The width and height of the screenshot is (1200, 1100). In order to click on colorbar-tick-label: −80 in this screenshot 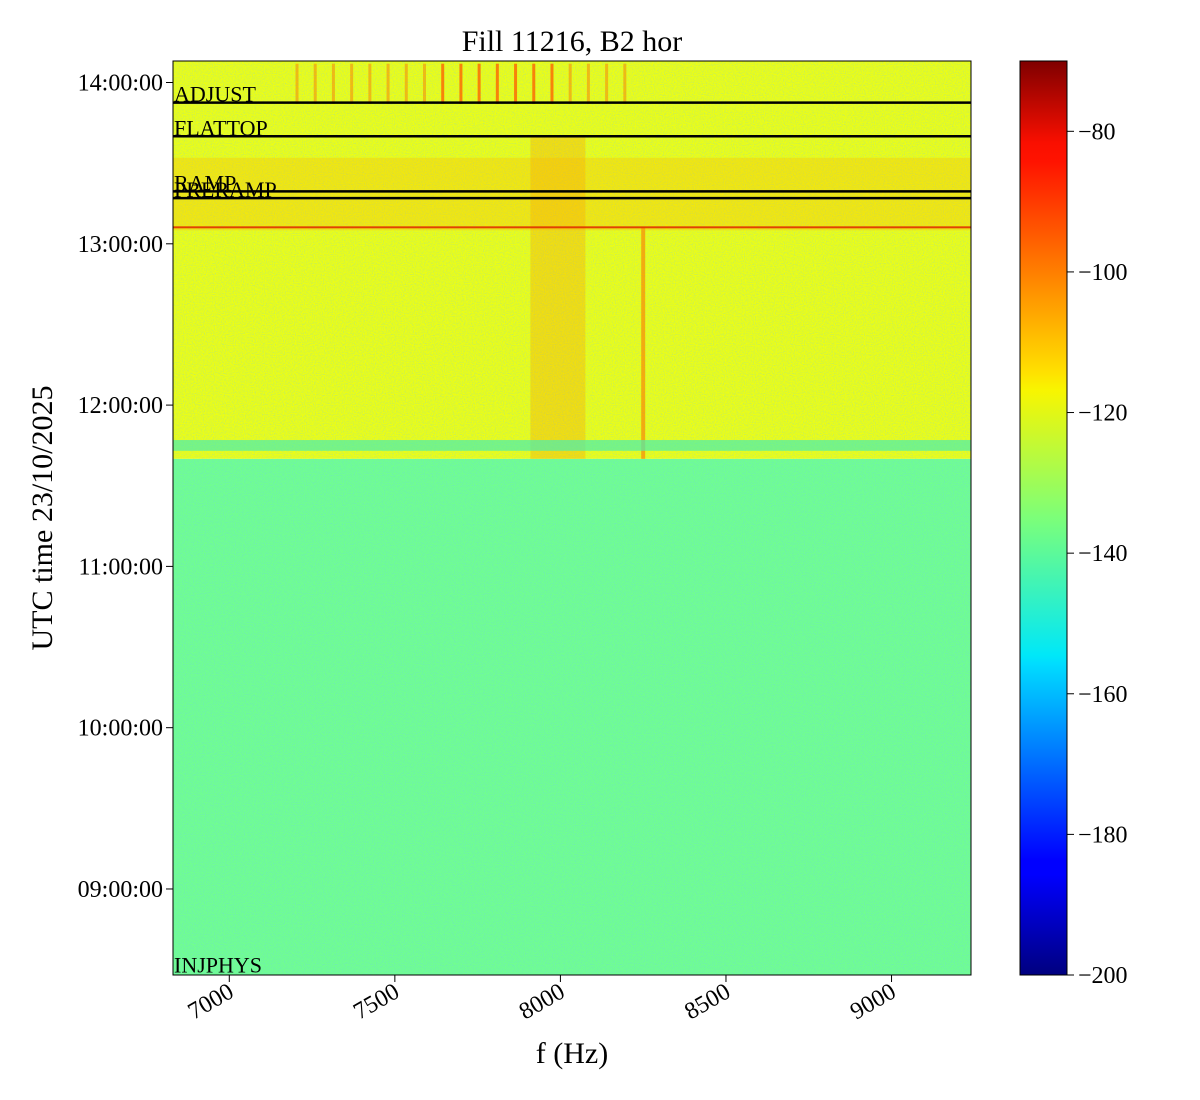, I will do `click(1097, 132)`.